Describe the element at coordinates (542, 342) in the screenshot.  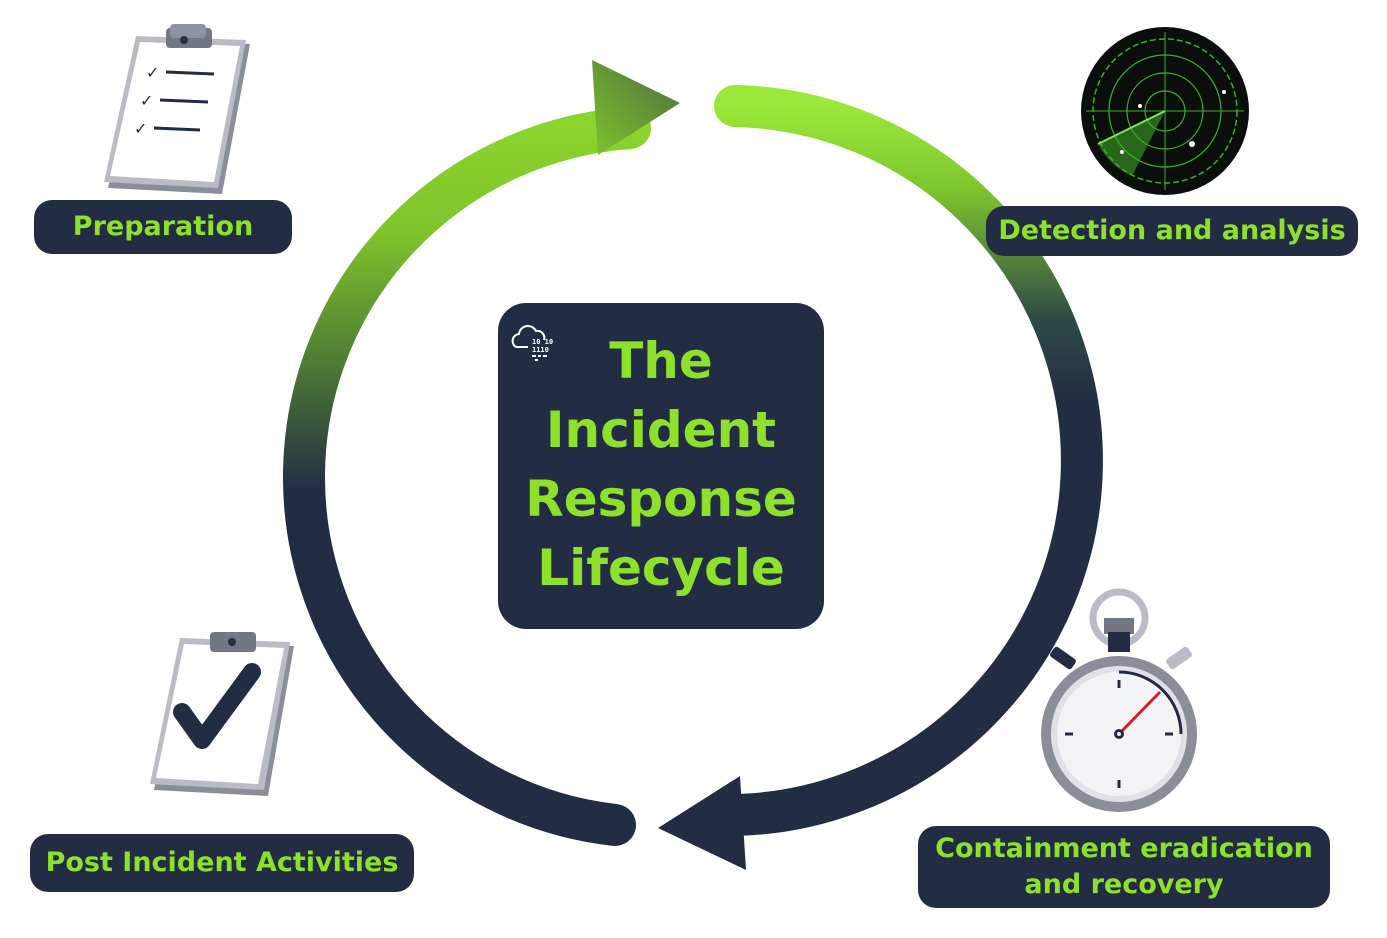
I see `logo-text-1: 10 10` at that location.